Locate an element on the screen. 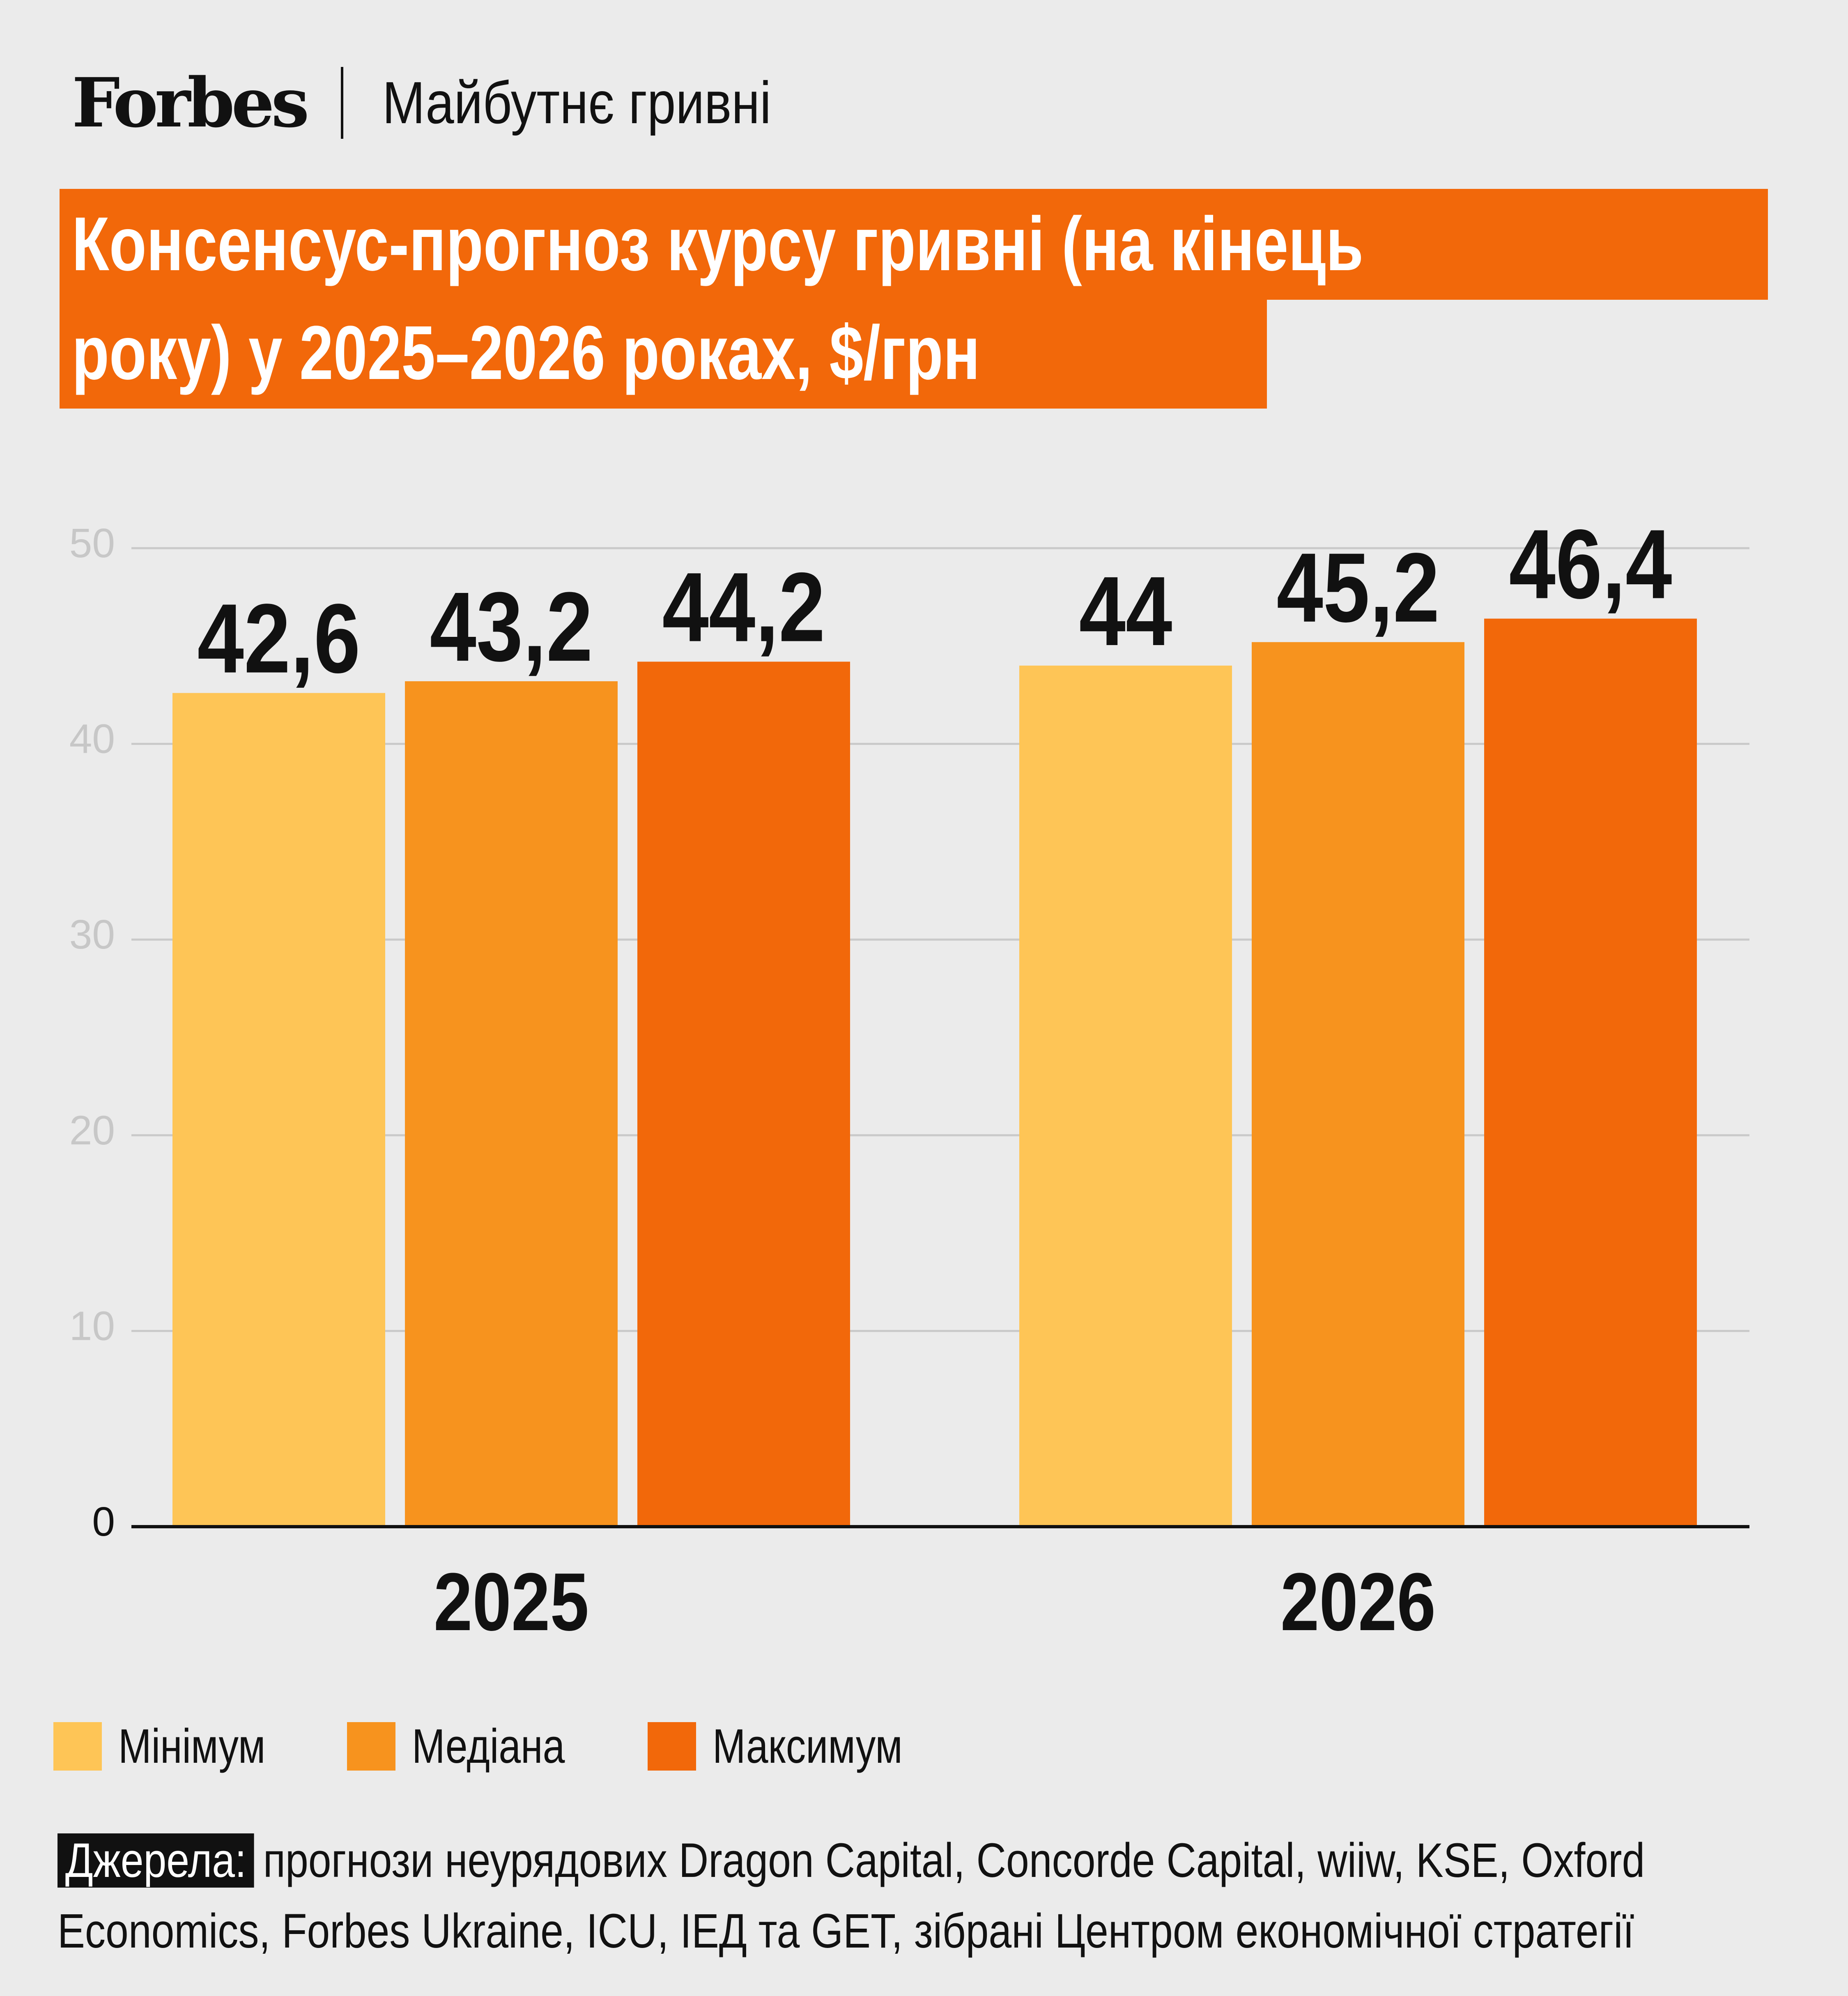 Image resolution: width=1848 pixels, height=1996 pixels. bar-value-label: 45,2 is located at coordinates (1357, 588).